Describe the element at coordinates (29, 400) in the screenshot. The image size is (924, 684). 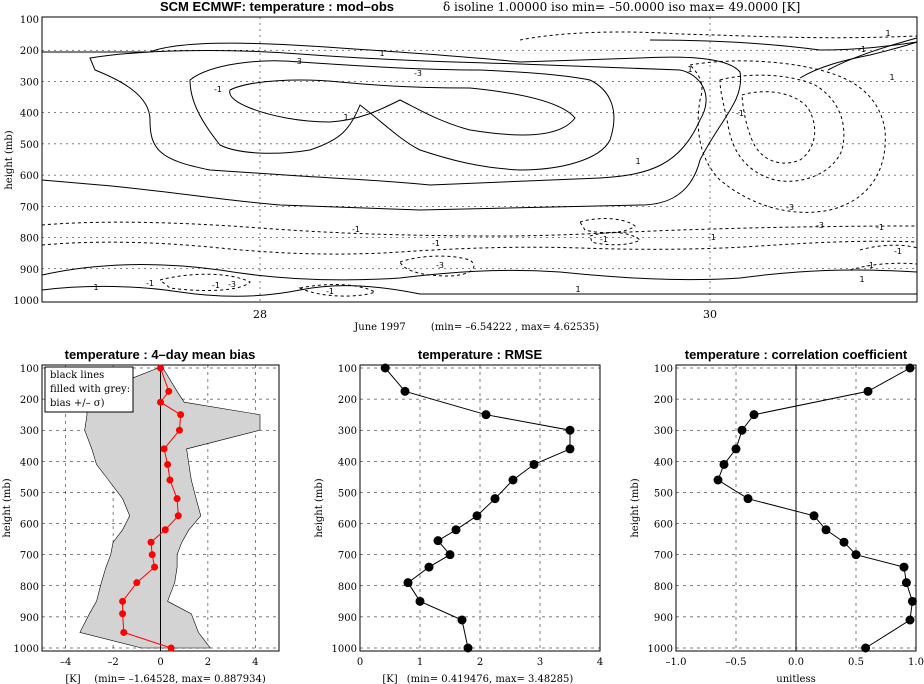
I see `bias-y-tick-label: 200` at that location.